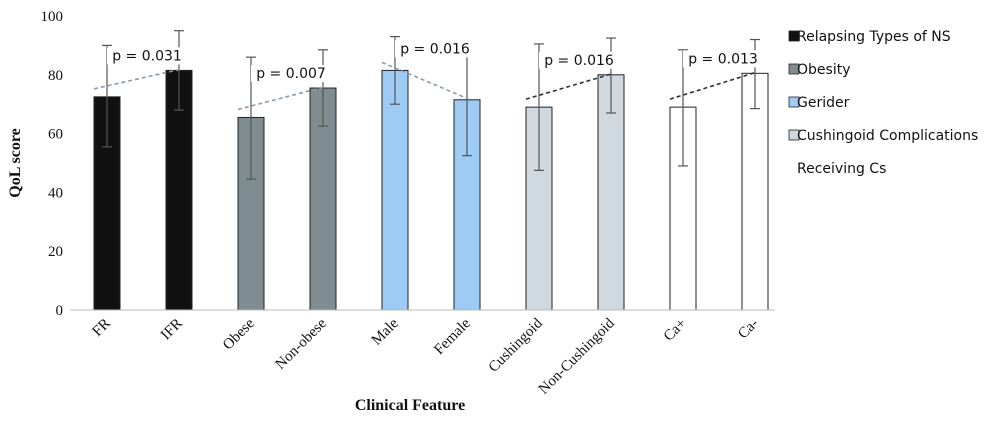  What do you see at coordinates (172, 330) in the screenshot?
I see `x-tick-label: IFR` at bounding box center [172, 330].